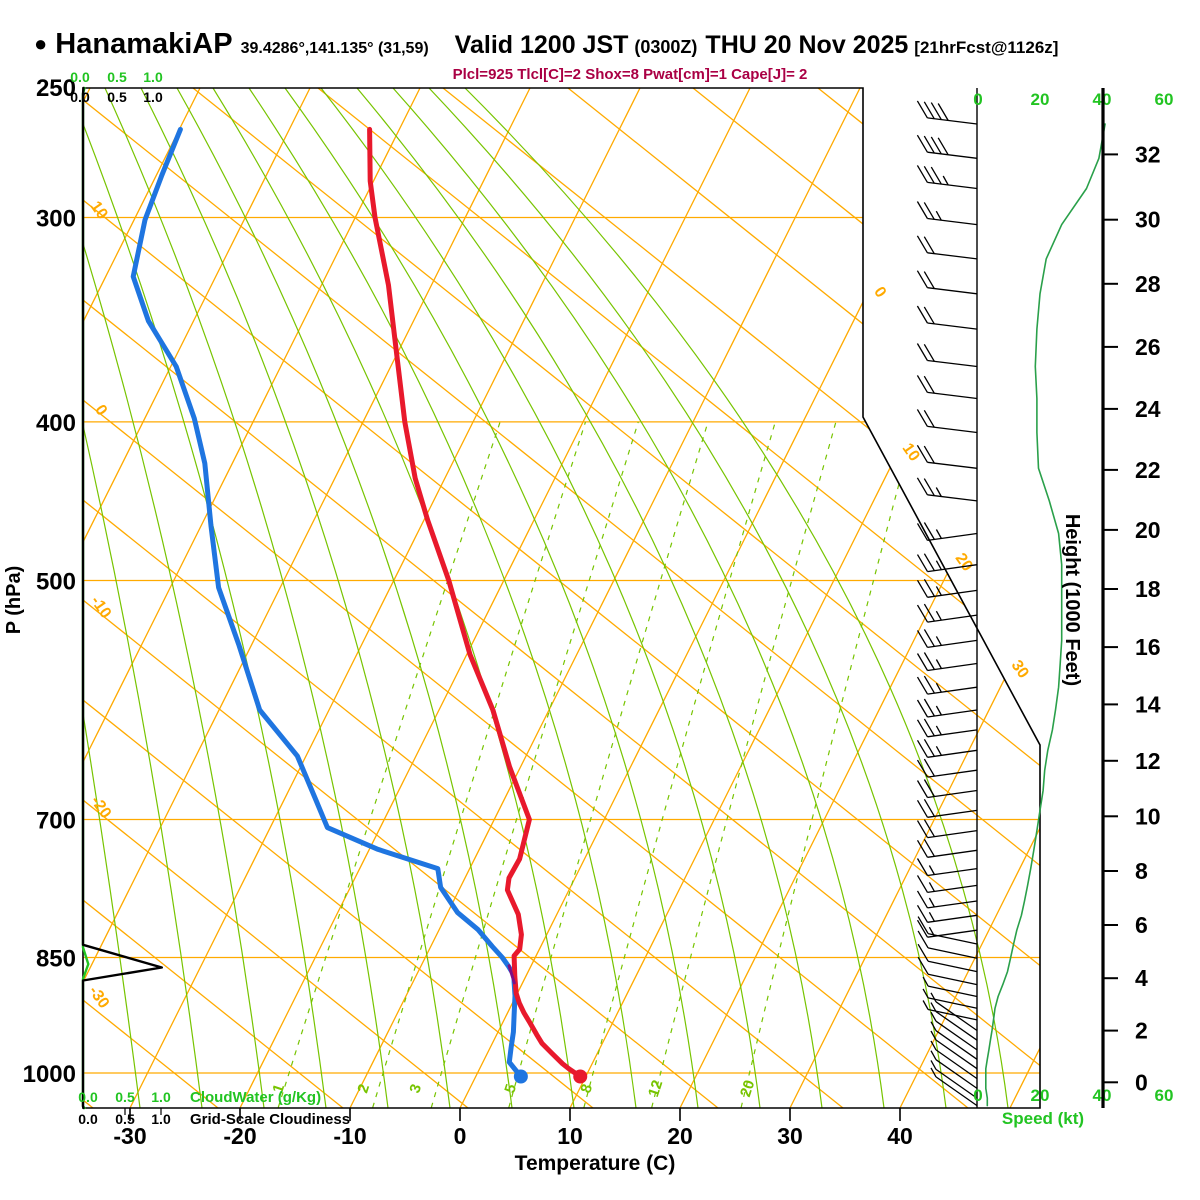  I want to click on svg-text: 18, so click(1148, 589).